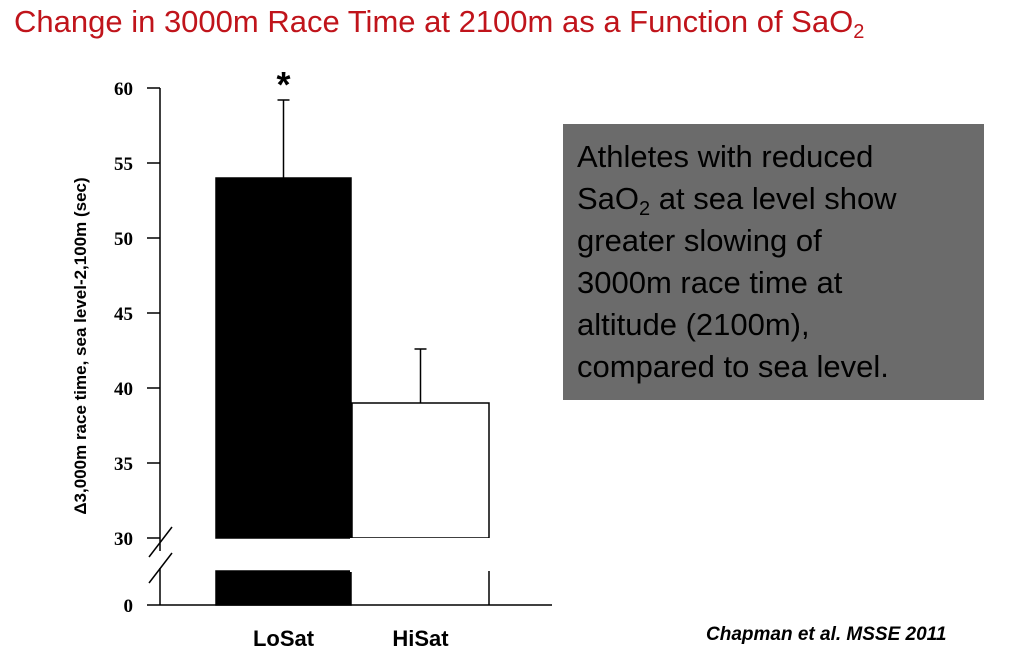 The width and height of the screenshot is (1030, 658). Describe the element at coordinates (420, 638) in the screenshot. I see `x-tick-label: HiSat` at that location.